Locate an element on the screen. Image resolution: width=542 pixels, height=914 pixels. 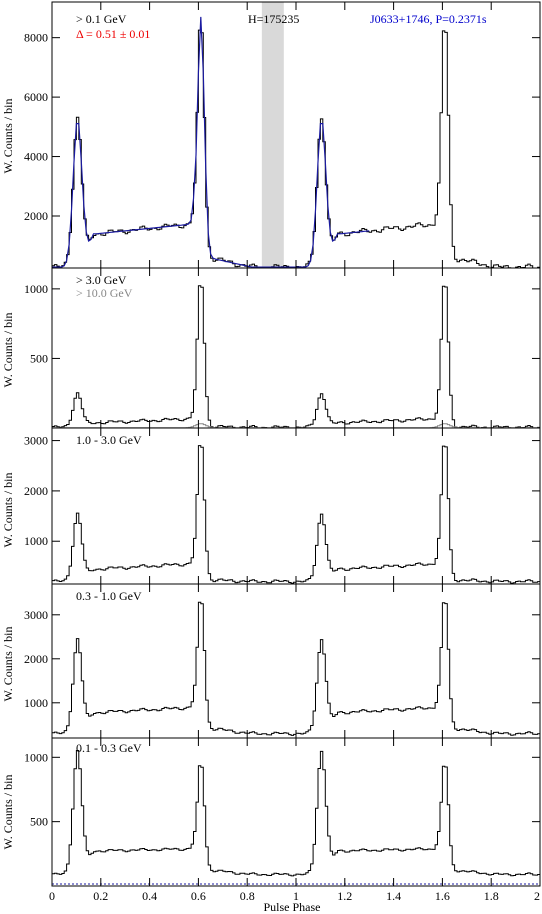
offpulse-band is located at coordinates (272, 135).